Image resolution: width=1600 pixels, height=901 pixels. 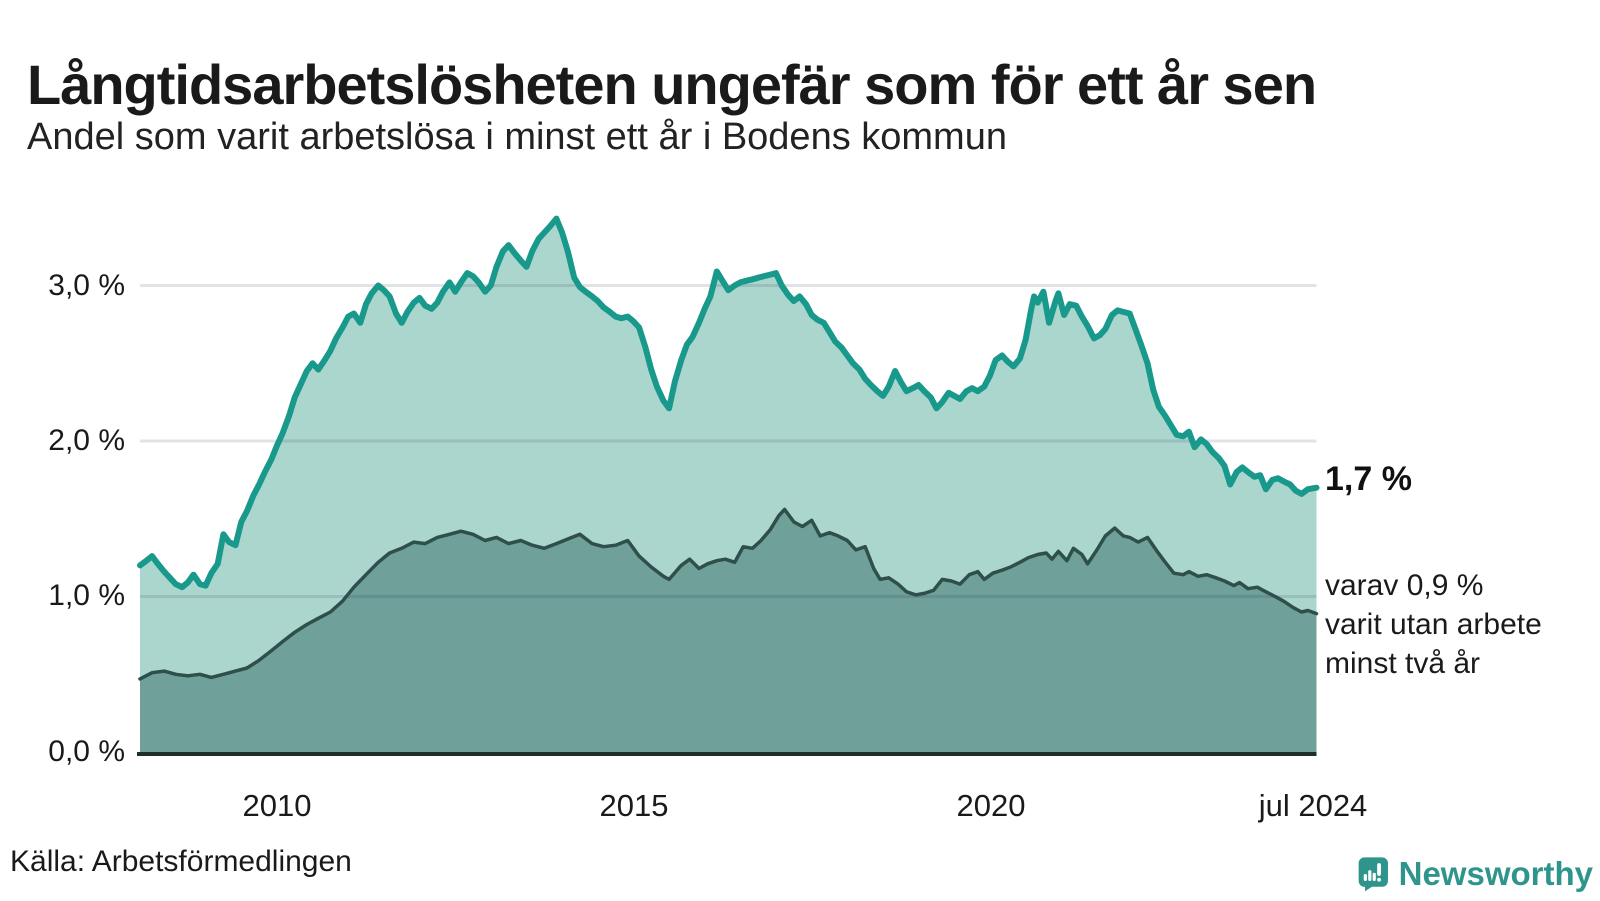 What do you see at coordinates (86, 751) in the screenshot?
I see `y-tick-label-0: 0,0 %` at bounding box center [86, 751].